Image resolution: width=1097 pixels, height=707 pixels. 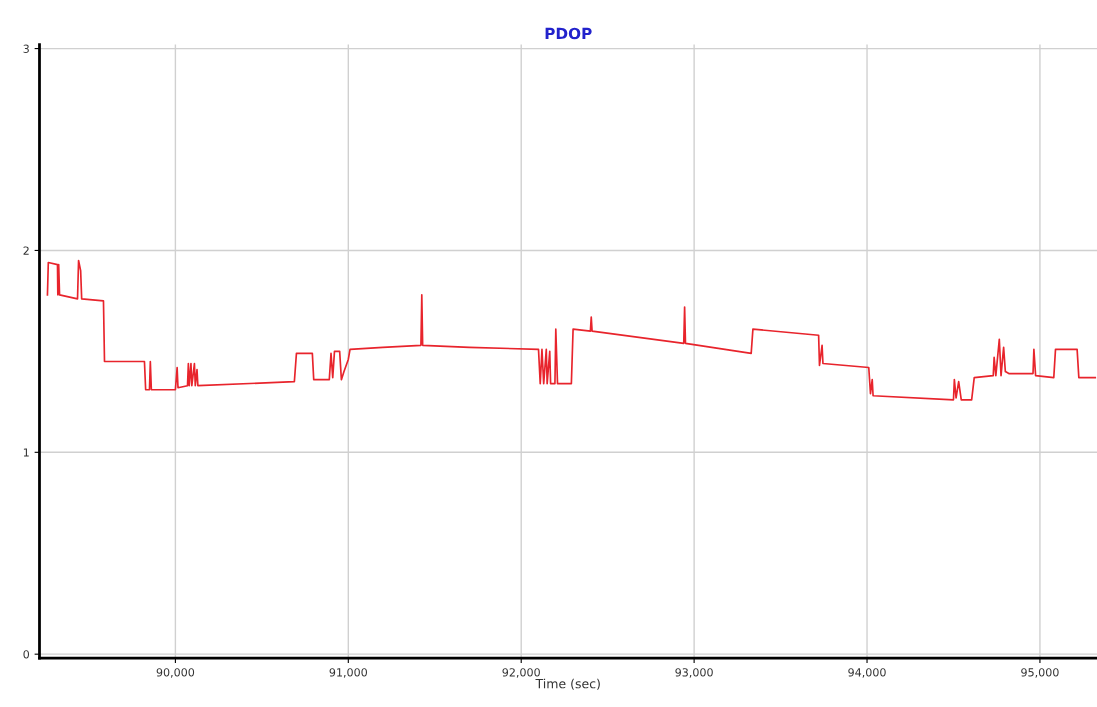 What do you see at coordinates (867, 673) in the screenshot?
I see `x-tick-label: 94,000` at bounding box center [867, 673].